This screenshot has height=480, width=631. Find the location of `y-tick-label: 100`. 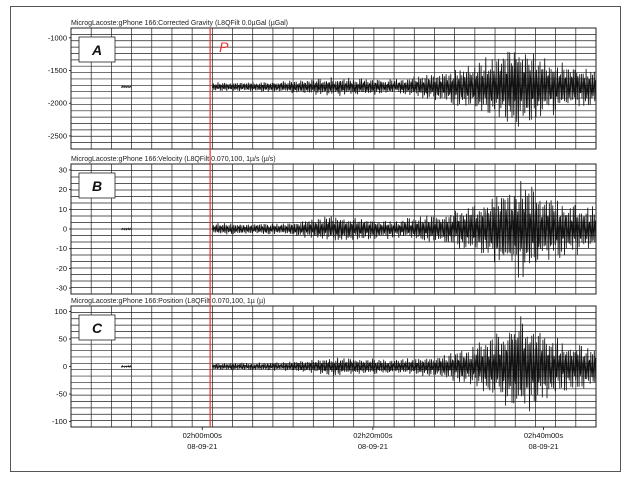

y-tick-label: 100 is located at coordinates (60, 311).